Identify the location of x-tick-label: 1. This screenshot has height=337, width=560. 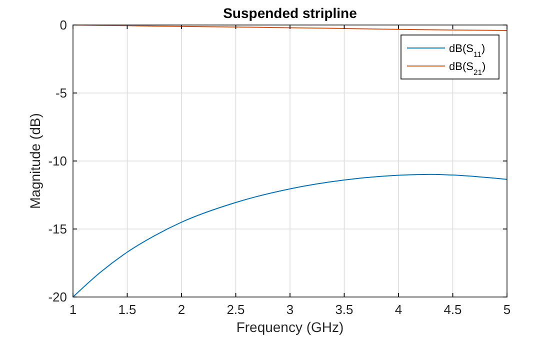
(73, 309).